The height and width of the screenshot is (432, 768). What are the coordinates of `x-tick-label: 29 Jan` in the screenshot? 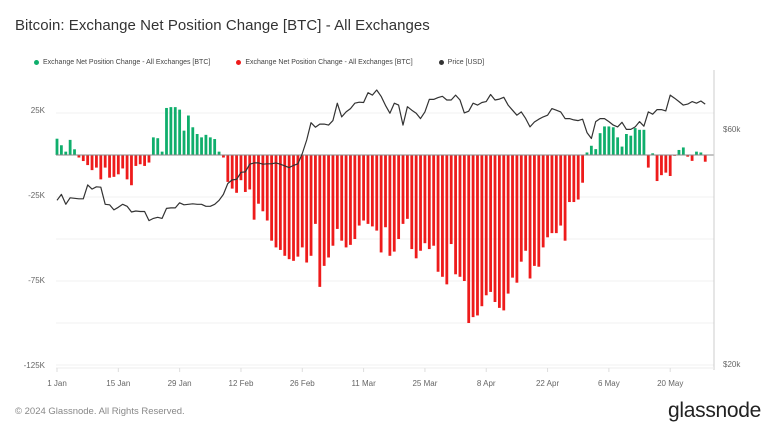 It's located at (180, 383).